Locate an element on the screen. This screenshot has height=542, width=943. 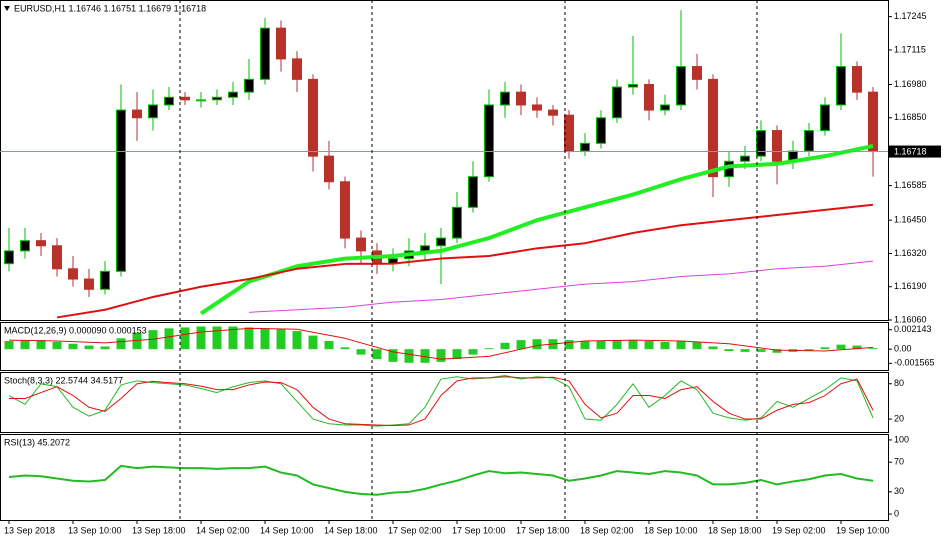
panel-title: MACD(12,26,9) 0.000090 0.000153 is located at coordinates (75, 330).